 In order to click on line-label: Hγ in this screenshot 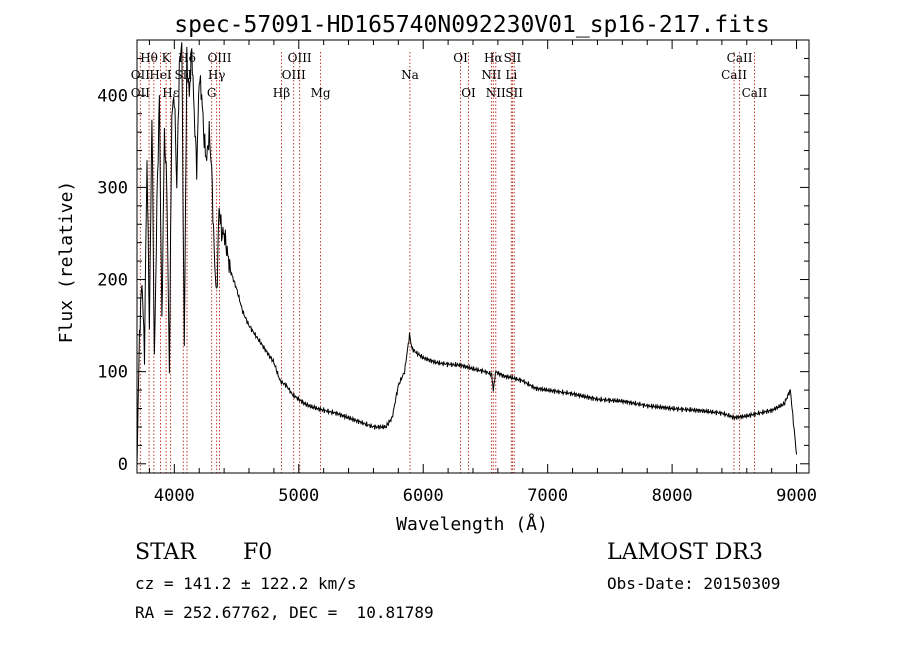, I will do `click(217, 75)`.